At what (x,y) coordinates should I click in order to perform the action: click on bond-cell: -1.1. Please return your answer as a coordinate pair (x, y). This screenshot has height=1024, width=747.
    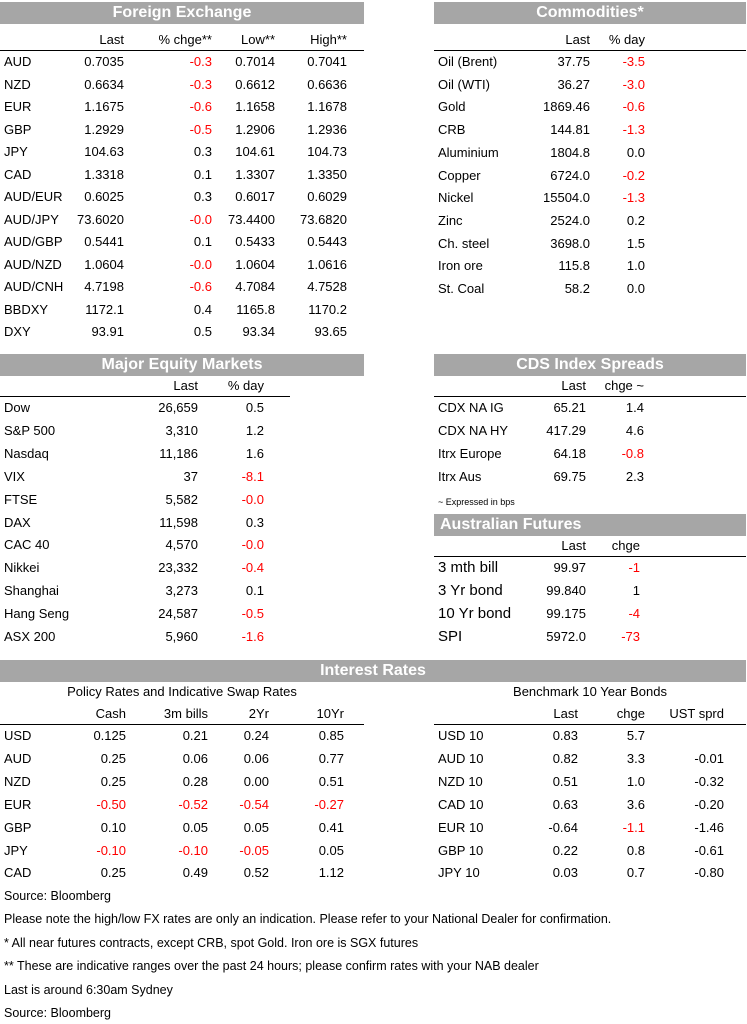
    Looking at the image, I should click on (633, 827).